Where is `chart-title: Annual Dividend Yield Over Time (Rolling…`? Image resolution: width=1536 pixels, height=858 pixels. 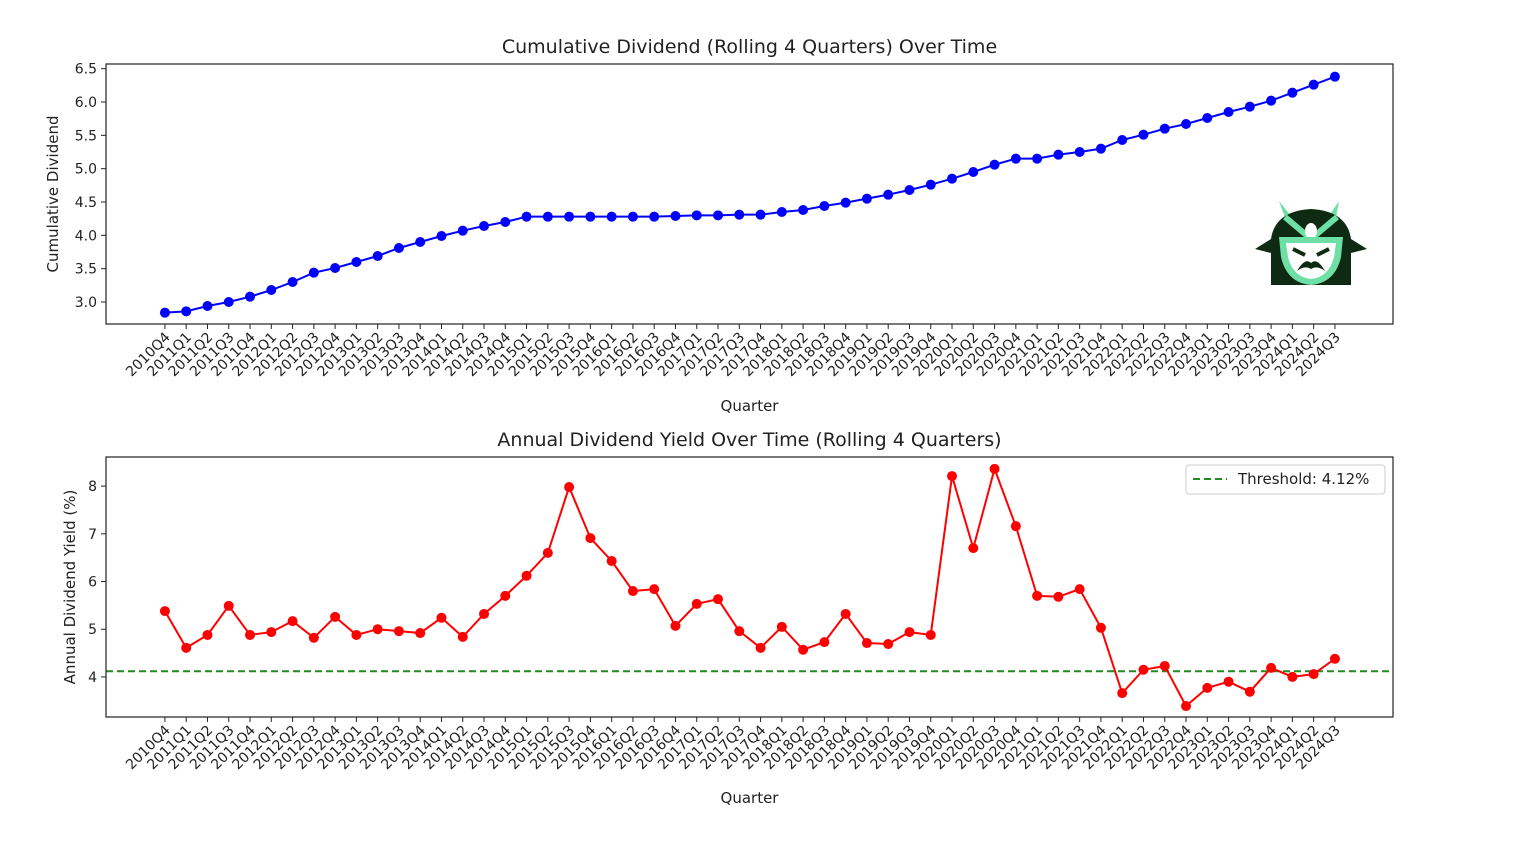 chart-title: Annual Dividend Yield Over Time (Rolling… is located at coordinates (749, 440).